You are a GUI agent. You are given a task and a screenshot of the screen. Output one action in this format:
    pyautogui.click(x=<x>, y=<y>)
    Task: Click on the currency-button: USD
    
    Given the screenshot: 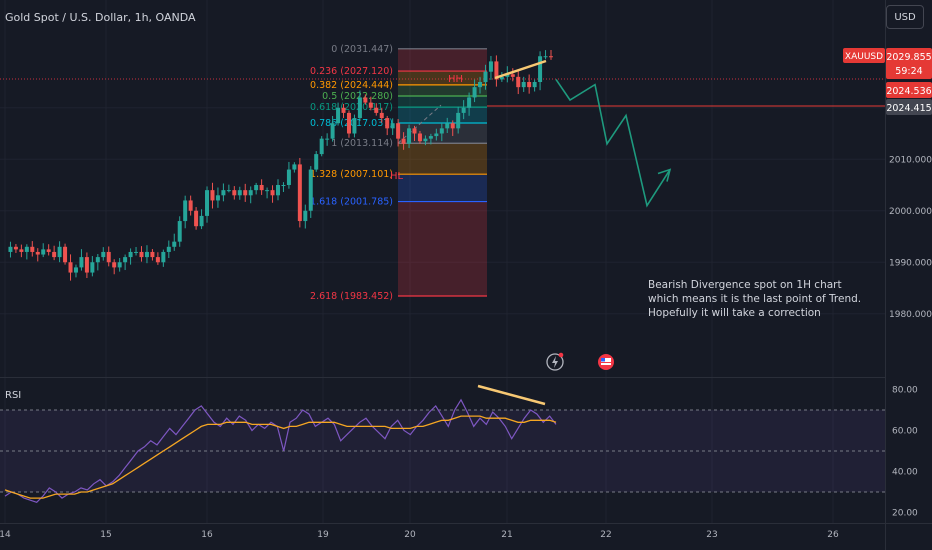 What is the action you would take?
    pyautogui.click(x=905, y=17)
    